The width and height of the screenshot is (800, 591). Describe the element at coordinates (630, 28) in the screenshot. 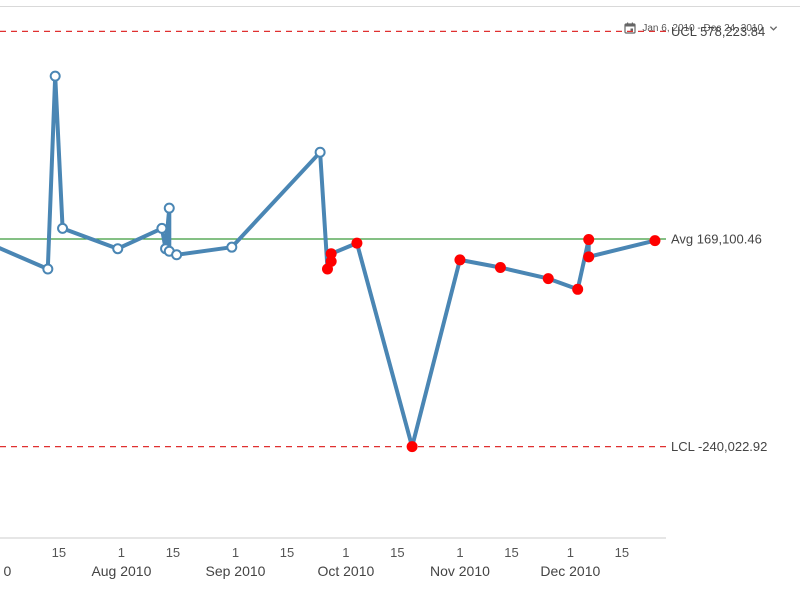

I see `calendar-icon` at that location.